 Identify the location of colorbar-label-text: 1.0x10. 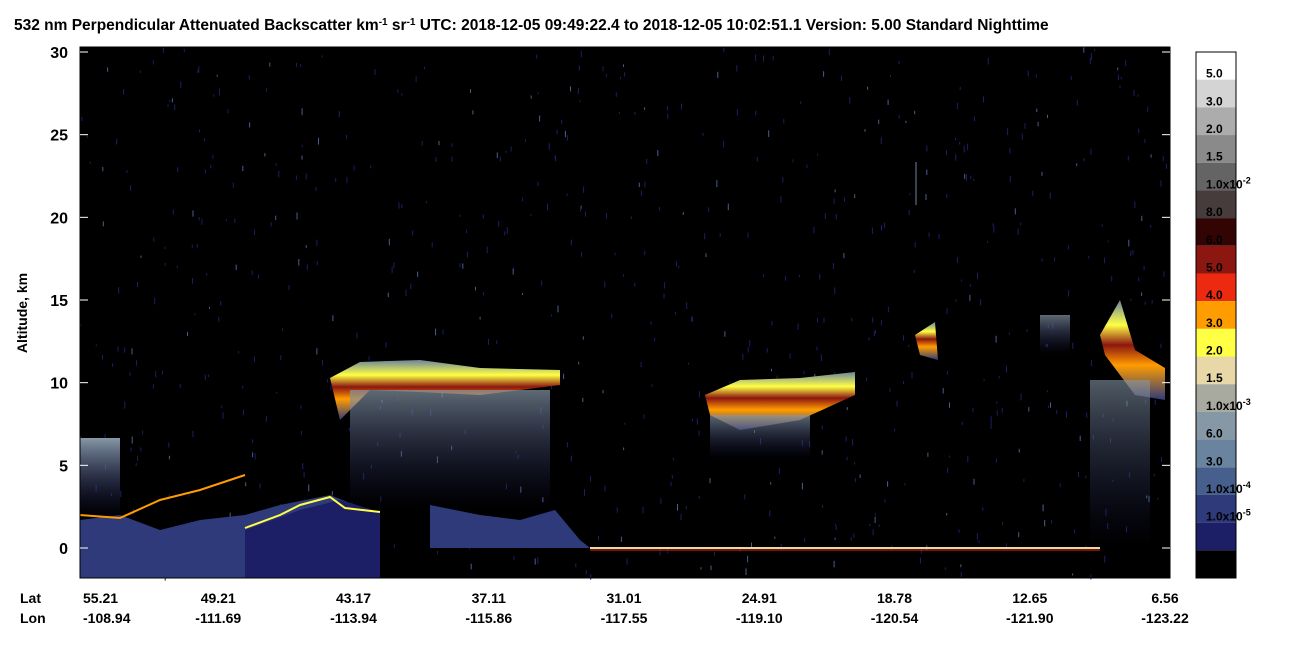
(1224, 184).